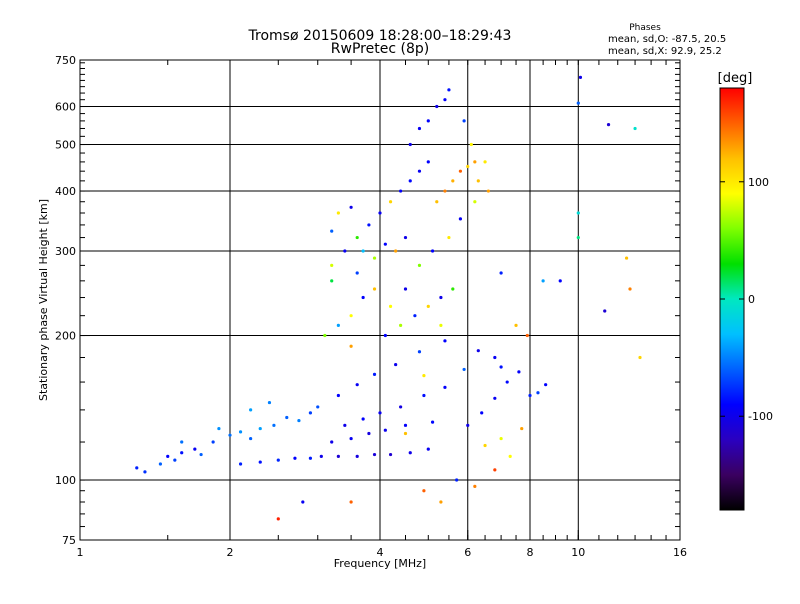 The image size is (800, 604). Describe the element at coordinates (645, 28) in the screenshot. I see `stats-heading: Phases` at that location.